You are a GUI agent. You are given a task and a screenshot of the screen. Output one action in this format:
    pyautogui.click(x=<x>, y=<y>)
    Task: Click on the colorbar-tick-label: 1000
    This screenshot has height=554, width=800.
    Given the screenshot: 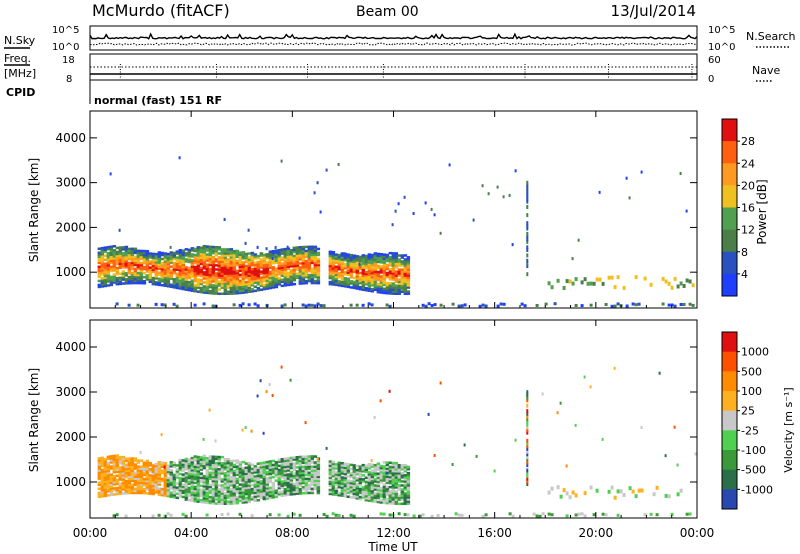 What is the action you would take?
    pyautogui.click(x=755, y=352)
    